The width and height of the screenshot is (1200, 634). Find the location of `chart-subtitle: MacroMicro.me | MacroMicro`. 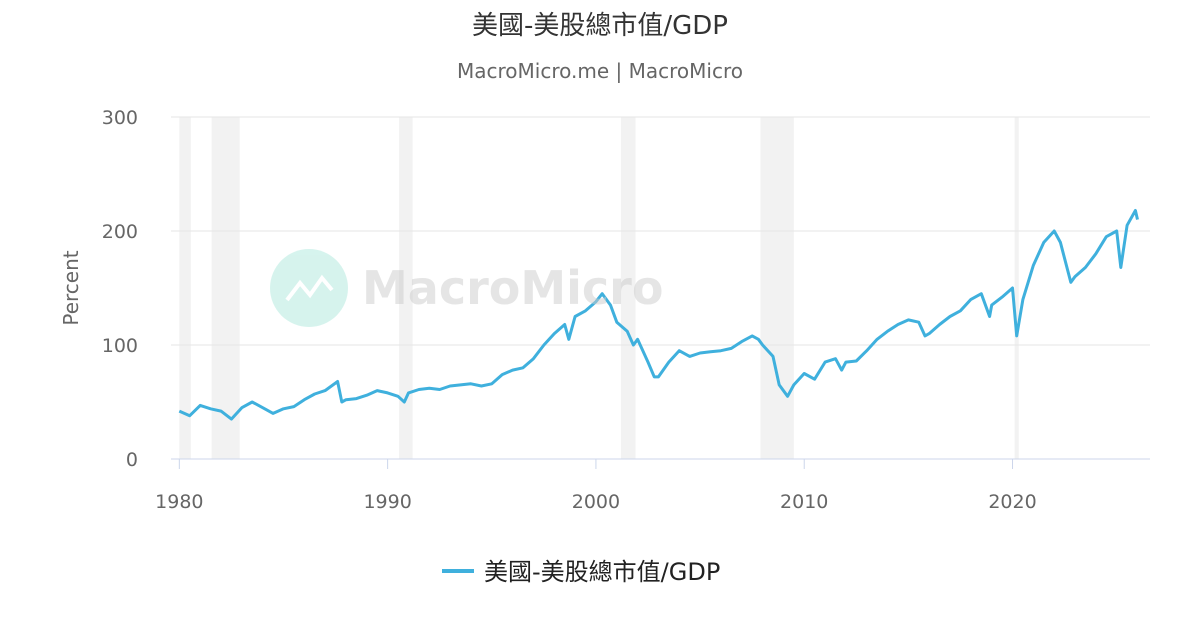

chart-subtitle: MacroMicro.me | MacroMicro is located at coordinates (600, 71).